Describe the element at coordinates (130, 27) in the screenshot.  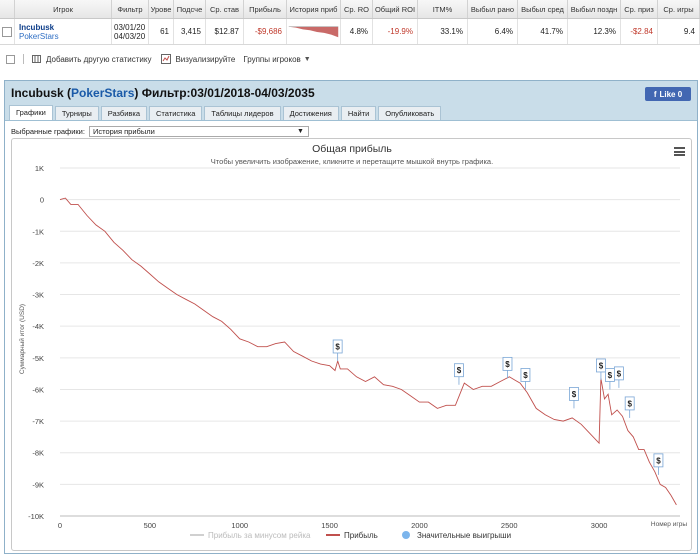
I see `filter-from: 03/01/20` at that location.